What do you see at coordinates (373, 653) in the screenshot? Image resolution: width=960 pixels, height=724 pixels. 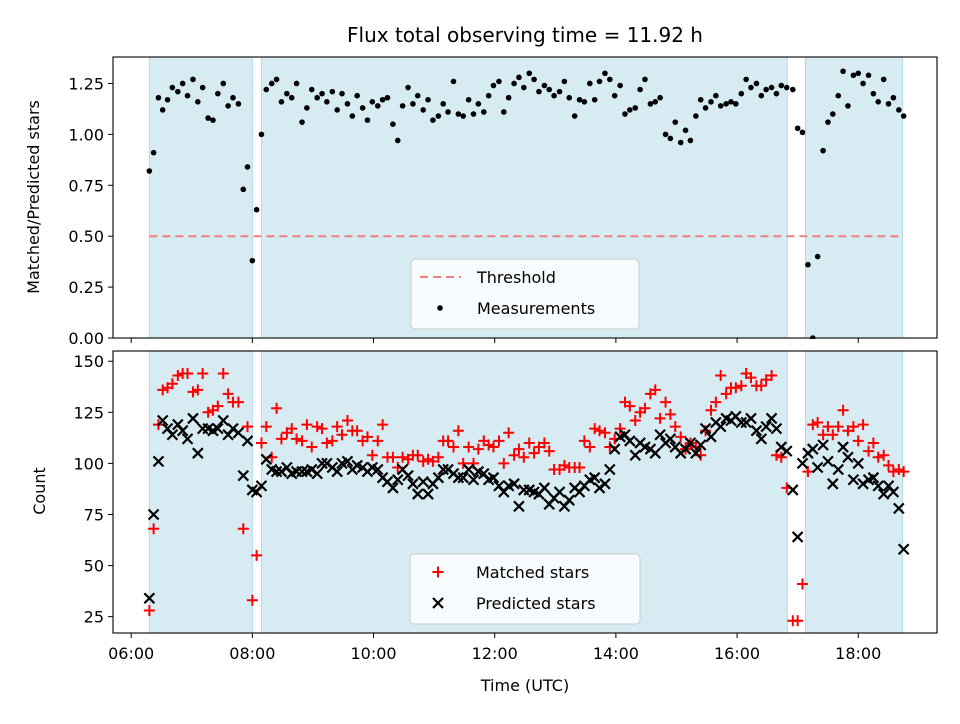 I see `x-tick-label: 10:00` at bounding box center [373, 653].